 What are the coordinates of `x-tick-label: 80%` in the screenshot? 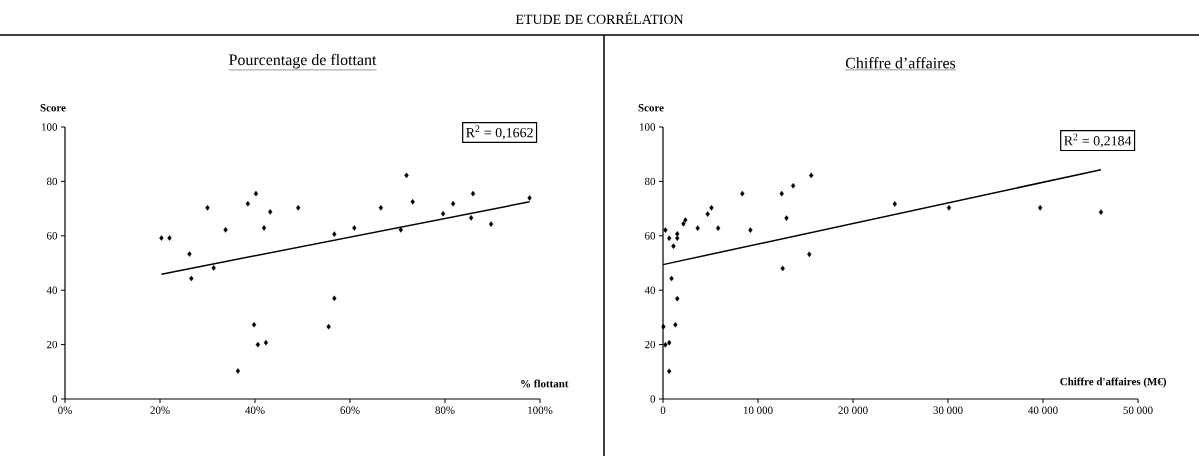 It's located at (445, 410).